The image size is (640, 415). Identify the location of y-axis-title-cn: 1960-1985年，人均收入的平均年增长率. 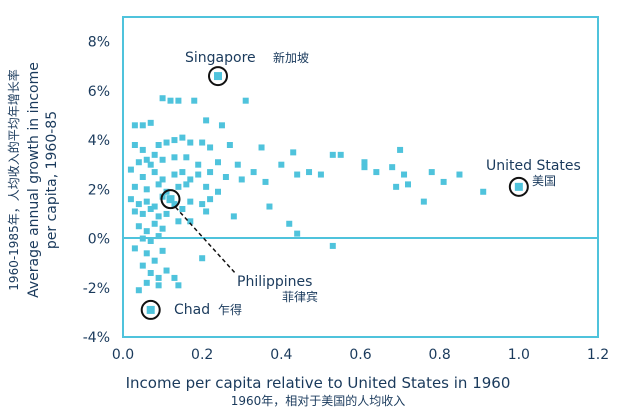
(13, 179).